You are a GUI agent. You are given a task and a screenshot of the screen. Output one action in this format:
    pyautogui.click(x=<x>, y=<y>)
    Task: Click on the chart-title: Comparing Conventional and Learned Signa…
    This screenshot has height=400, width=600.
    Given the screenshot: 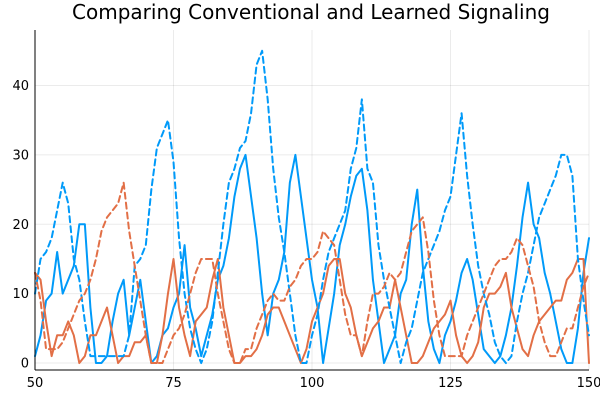 What is the action you would take?
    pyautogui.click(x=311, y=12)
    